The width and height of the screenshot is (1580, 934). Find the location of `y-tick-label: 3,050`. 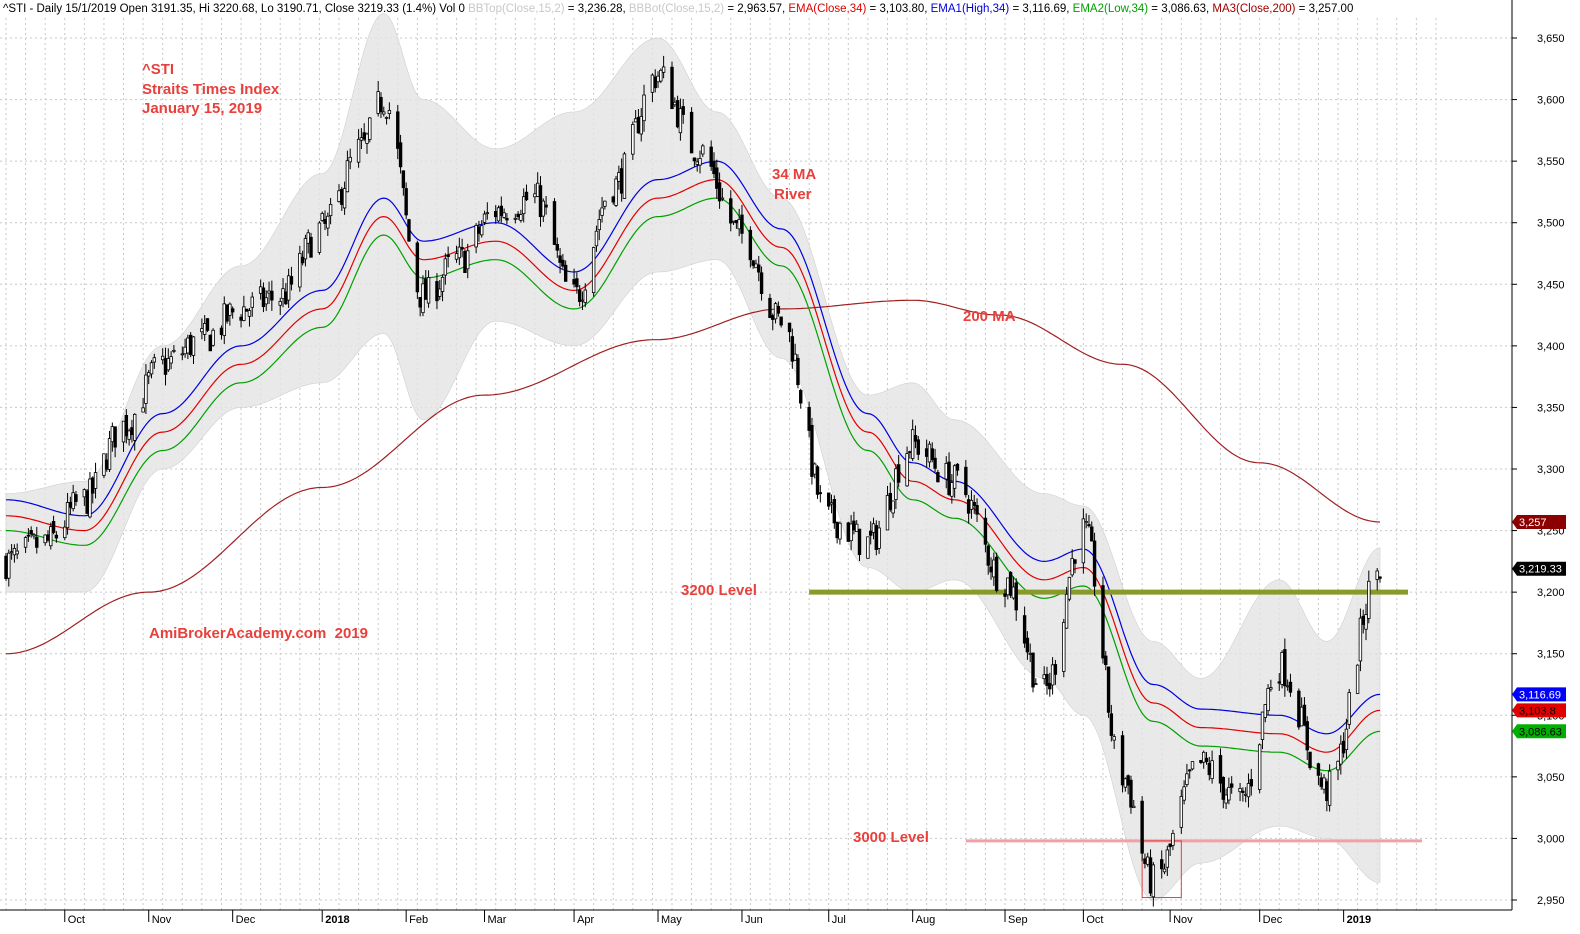

y-tick-label: 3,050 is located at coordinates (1551, 778).